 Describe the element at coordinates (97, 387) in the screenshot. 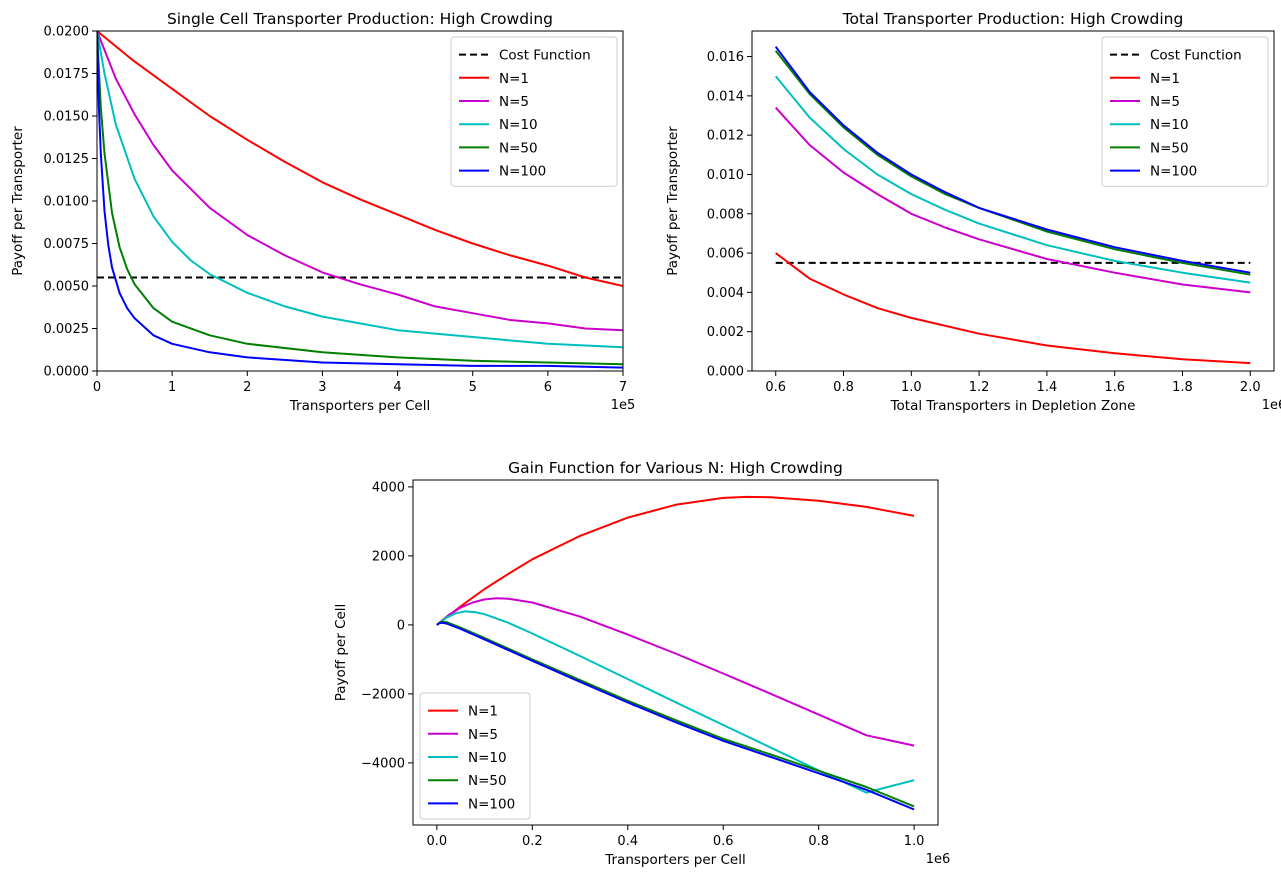

I see `x-tick-label: 0` at that location.